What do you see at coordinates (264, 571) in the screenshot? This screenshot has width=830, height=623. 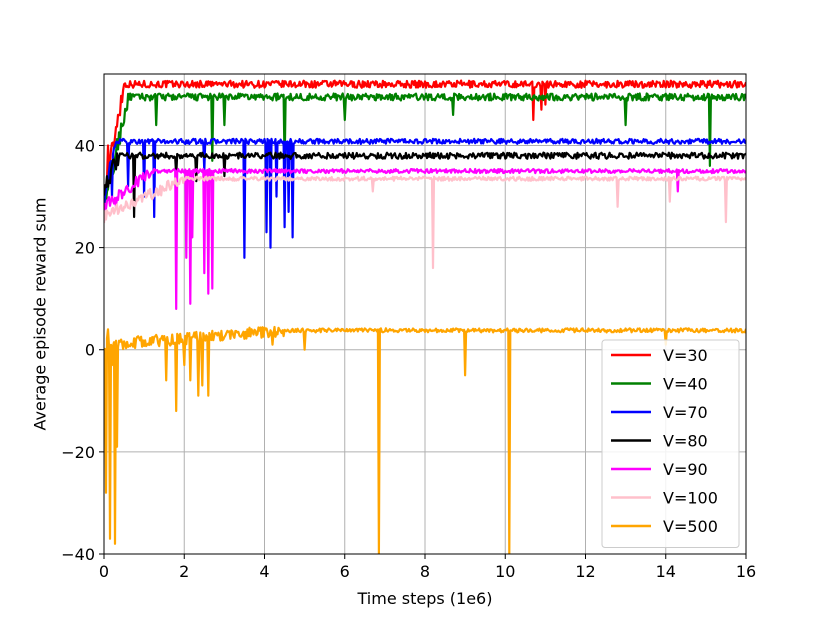 I see `x-tick-label: 4` at bounding box center [264, 571].